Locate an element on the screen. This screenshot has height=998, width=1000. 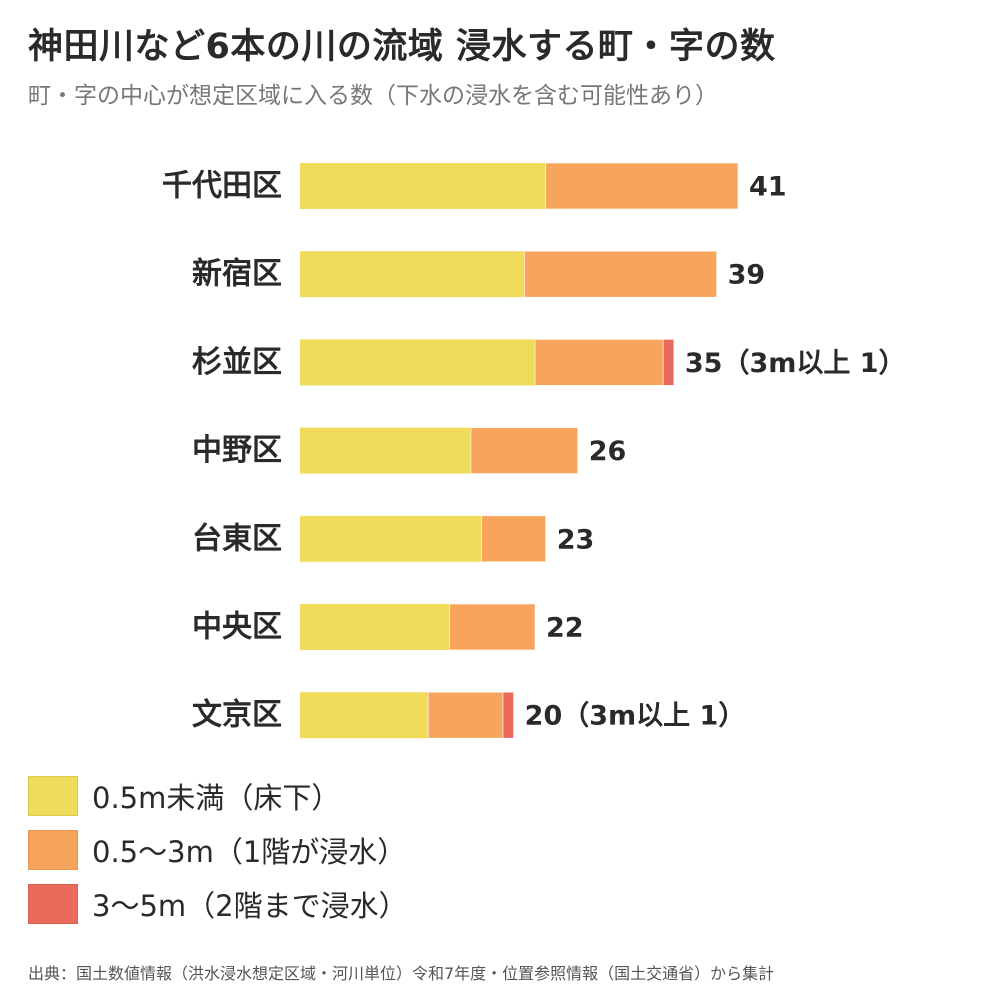
value-label-chuo: 22 is located at coordinates (565, 628).